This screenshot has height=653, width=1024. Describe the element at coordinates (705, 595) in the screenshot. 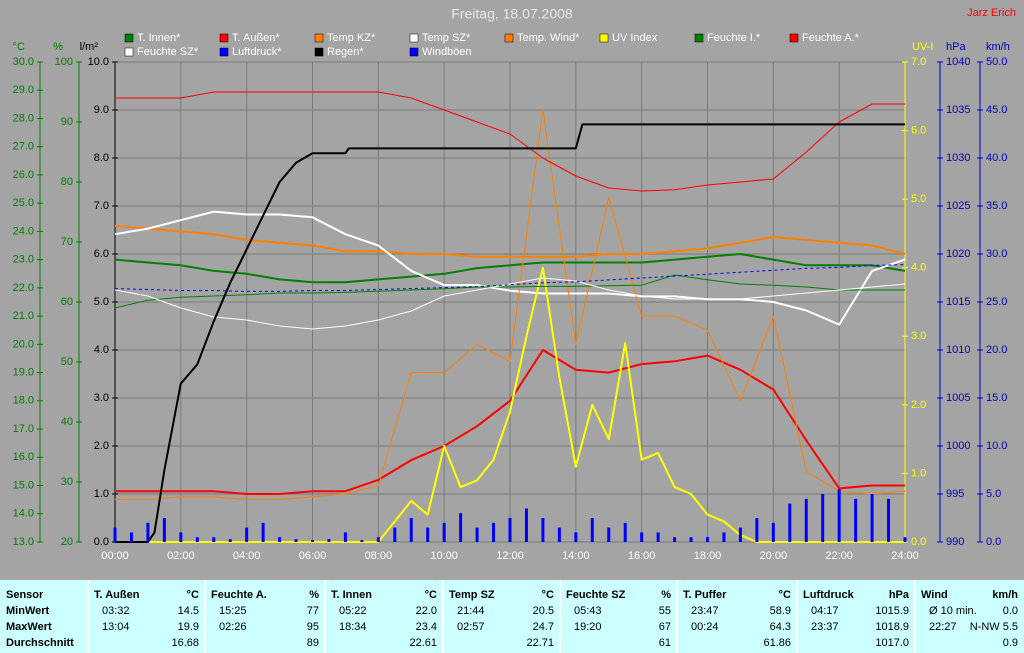

I see `column-header: T. Puffer` at that location.